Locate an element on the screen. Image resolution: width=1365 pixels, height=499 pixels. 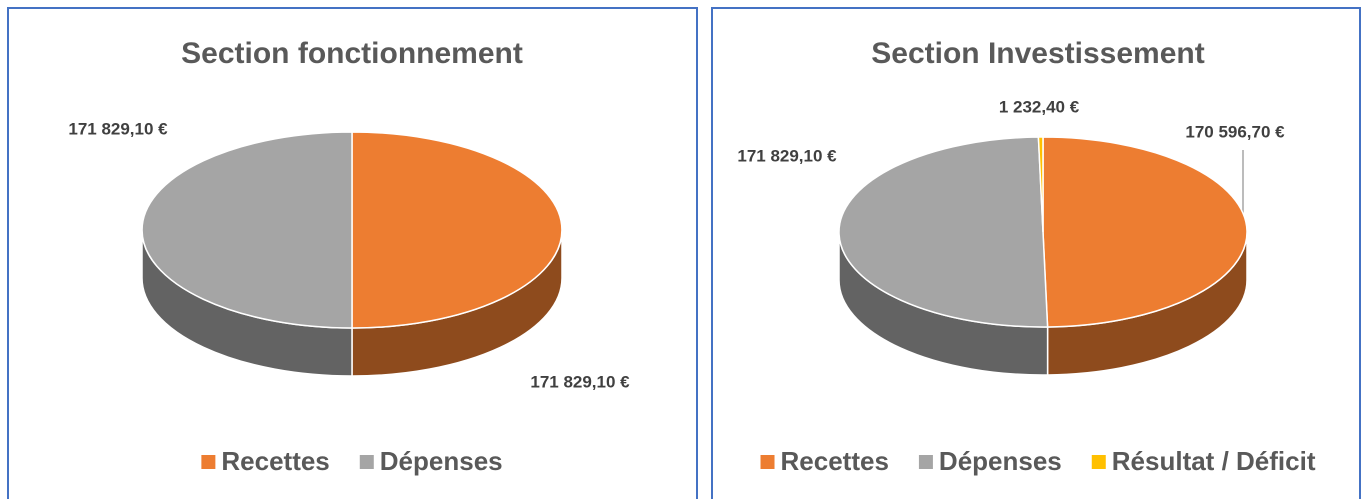
legend-label: Résultat / Déficit is located at coordinates (1214, 461).